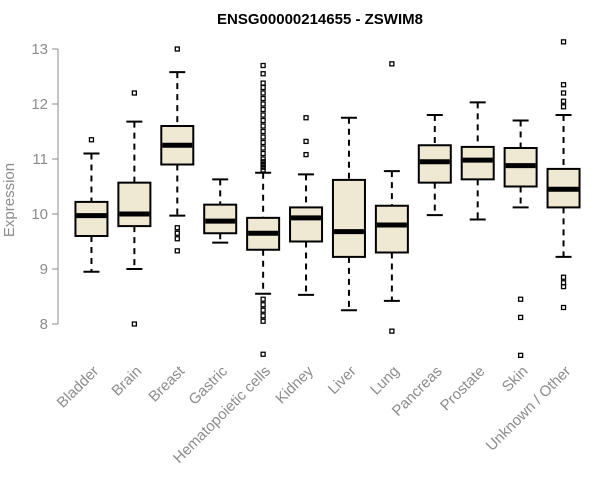  Describe the element at coordinates (78, 387) in the screenshot. I see `x-tick-label: Bladder` at that location.